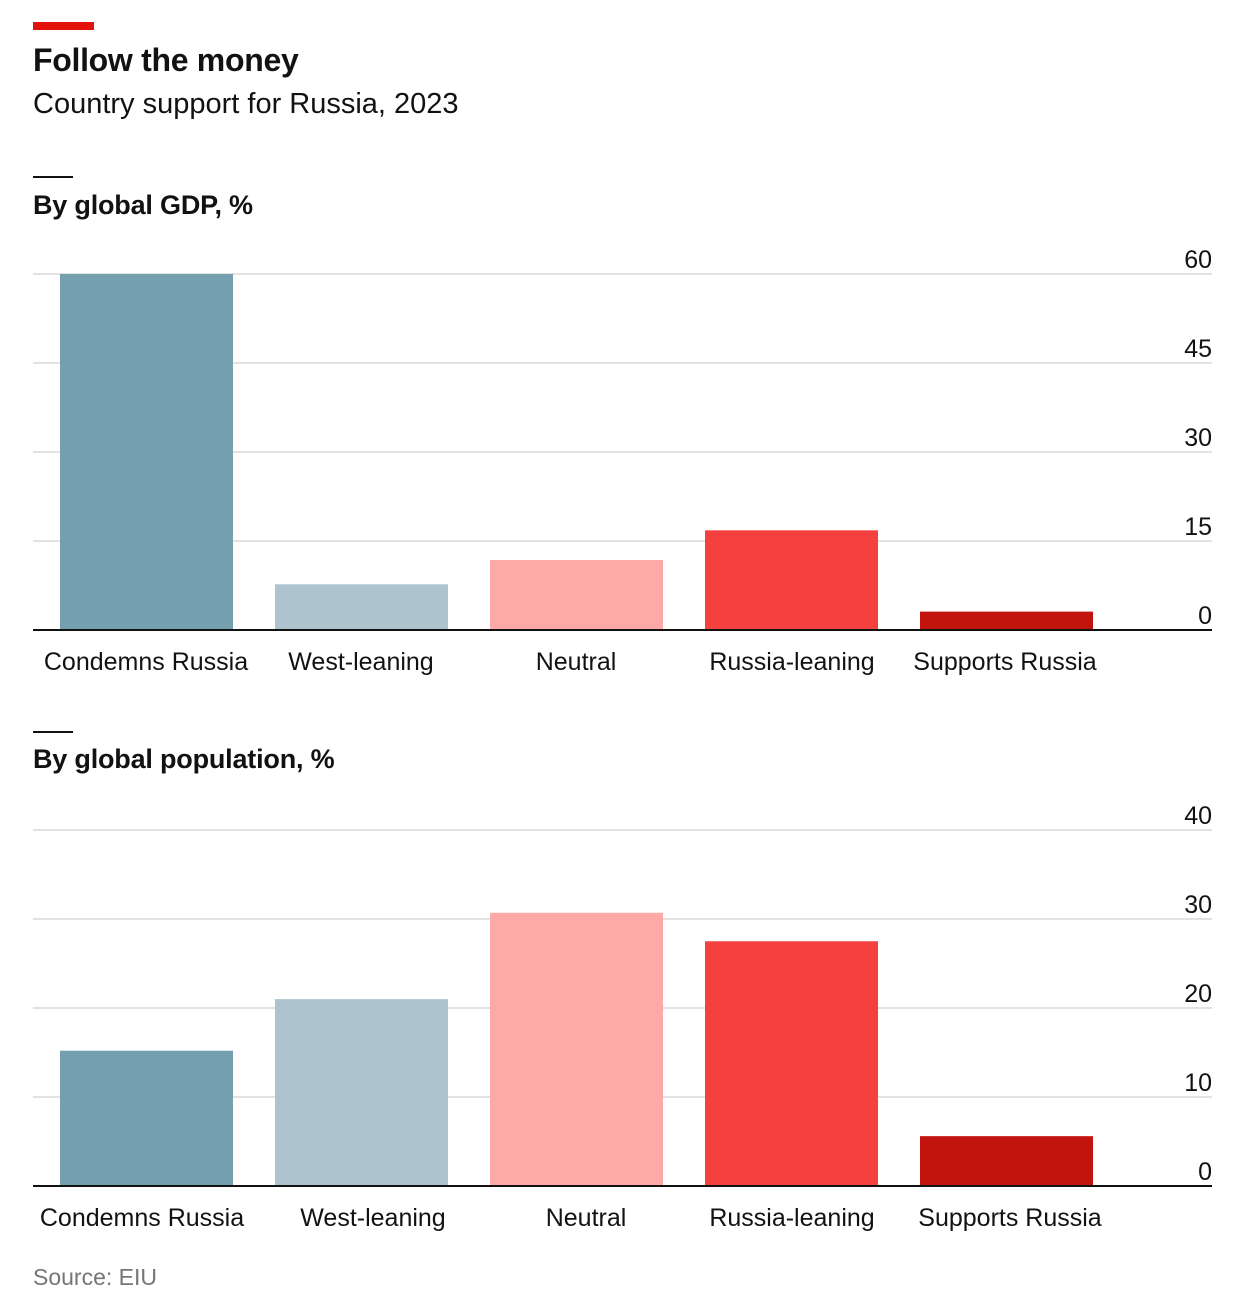 This screenshot has height=1316, width=1238. I want to click on panel-title-gdp: By global GDP, %, so click(143, 205).